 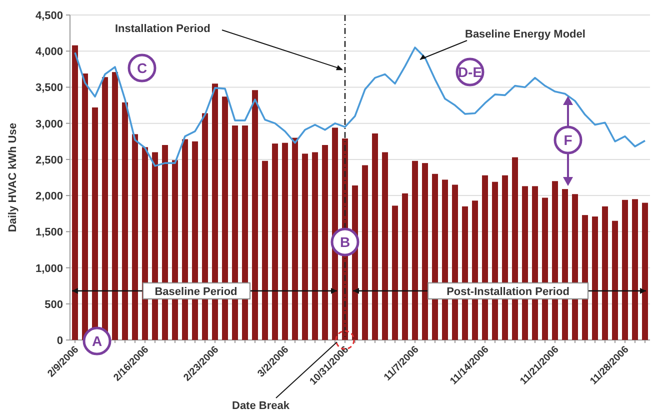 What do you see at coordinates (97, 341) in the screenshot?
I see `annotation: A` at bounding box center [97, 341].